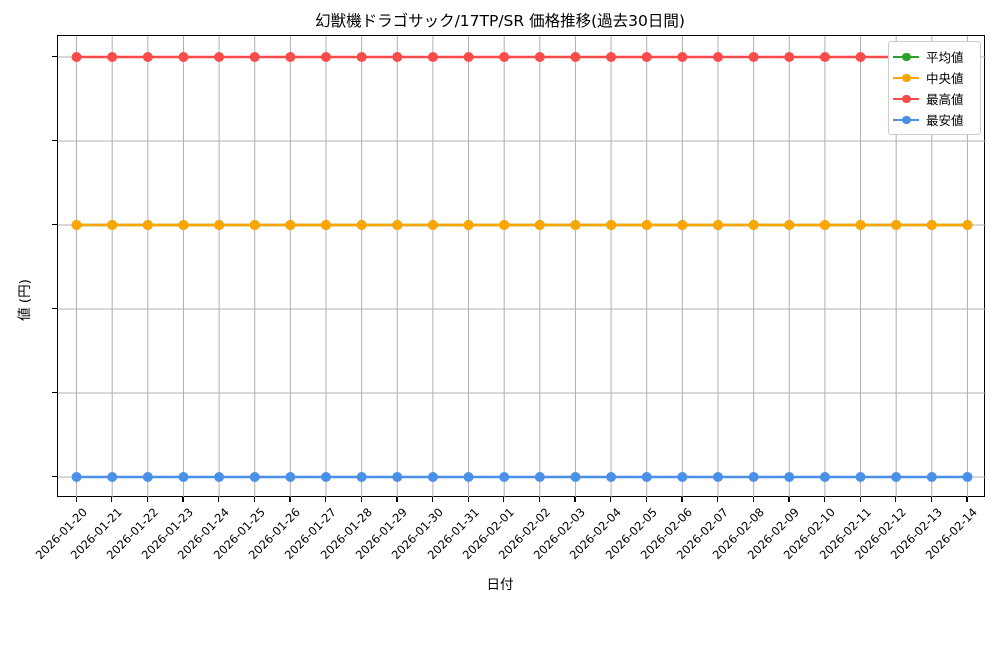 This screenshot has width=1000, height=656. I want to click on legend-label: 最高値, so click(945, 99).